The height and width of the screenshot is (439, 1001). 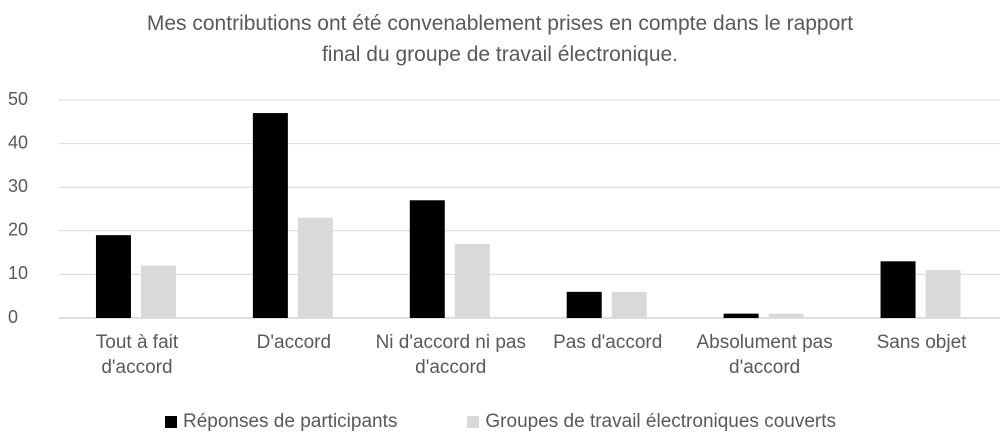 What do you see at coordinates (608, 342) in the screenshot?
I see `x-tick-label: Pas d'accord` at bounding box center [608, 342].